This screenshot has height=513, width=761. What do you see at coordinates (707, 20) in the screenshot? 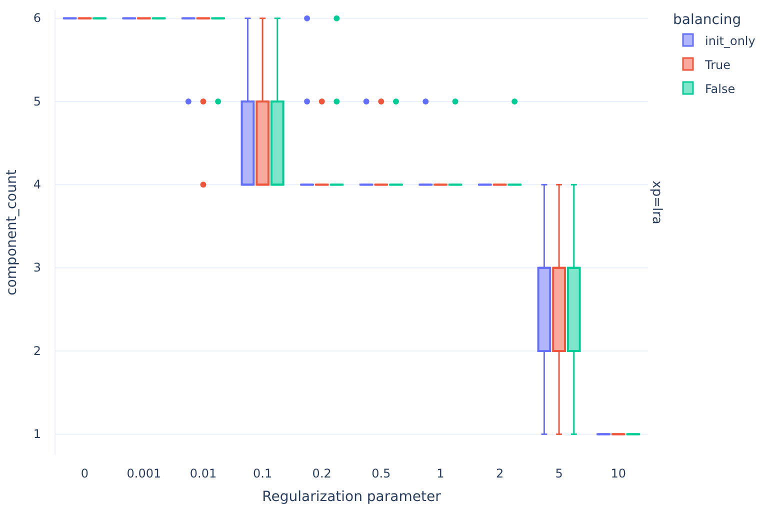
I see `legend-title: balancing` at bounding box center [707, 20].